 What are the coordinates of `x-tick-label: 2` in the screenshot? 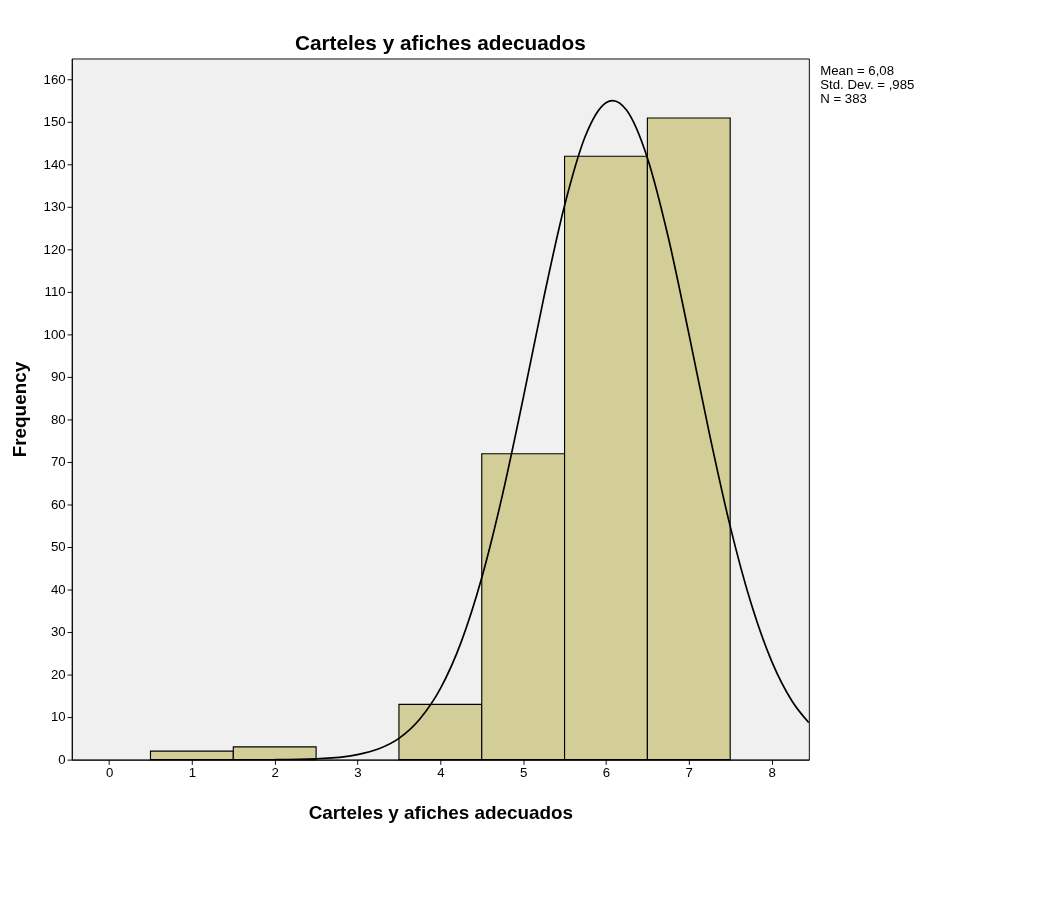 It's located at (275, 773).